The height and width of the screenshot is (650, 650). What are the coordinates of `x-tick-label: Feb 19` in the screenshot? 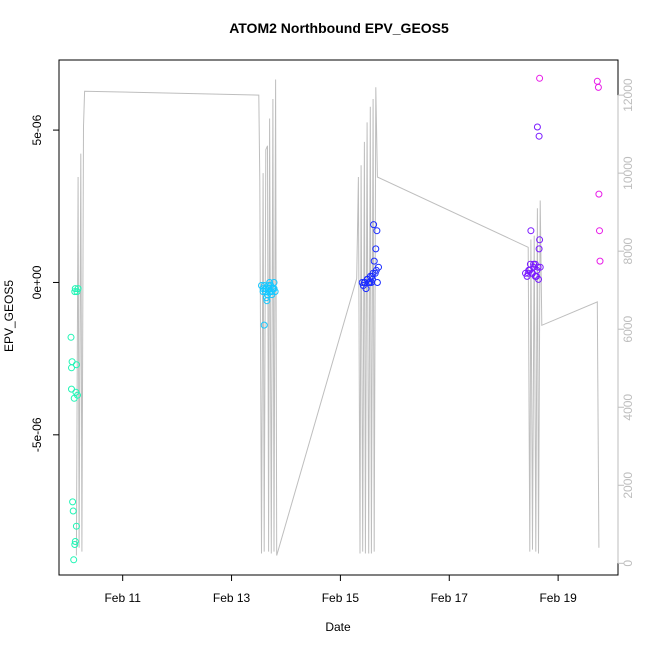 It's located at (558, 598).